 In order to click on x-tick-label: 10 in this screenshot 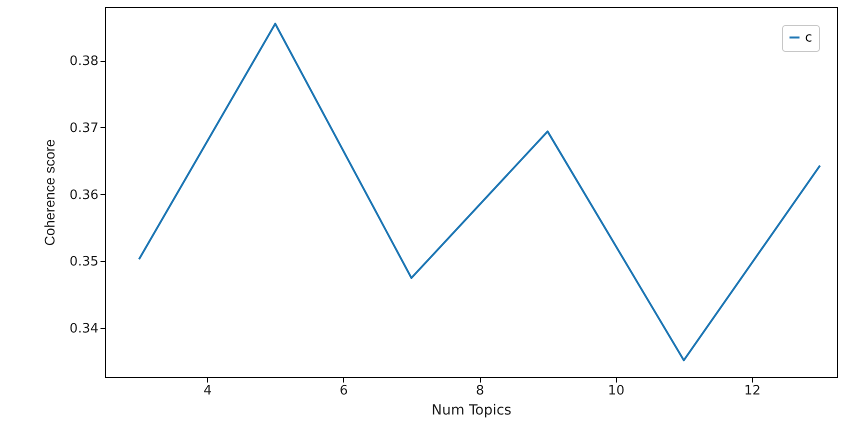, I will do `click(616, 391)`.